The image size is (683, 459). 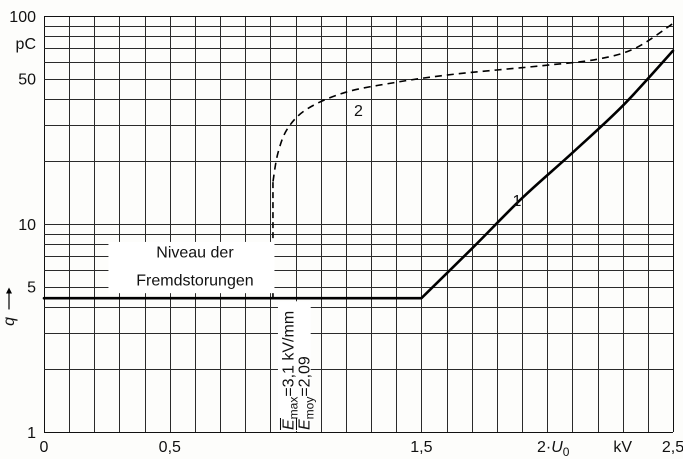 I want to click on series-label-1: 1, so click(x=517, y=201).